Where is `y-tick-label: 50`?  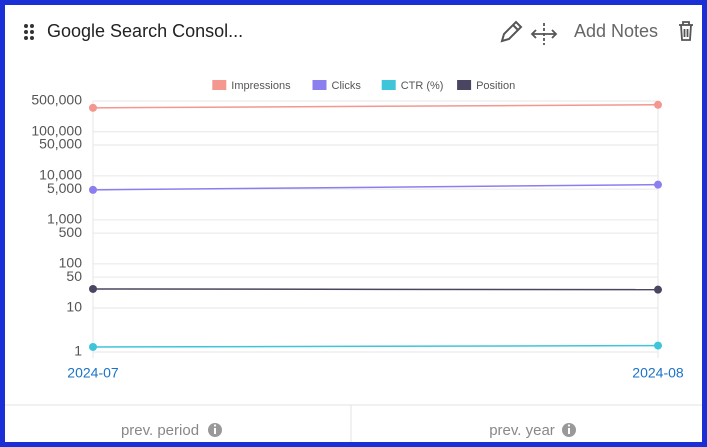 y-tick-label: 50 is located at coordinates (74, 276).